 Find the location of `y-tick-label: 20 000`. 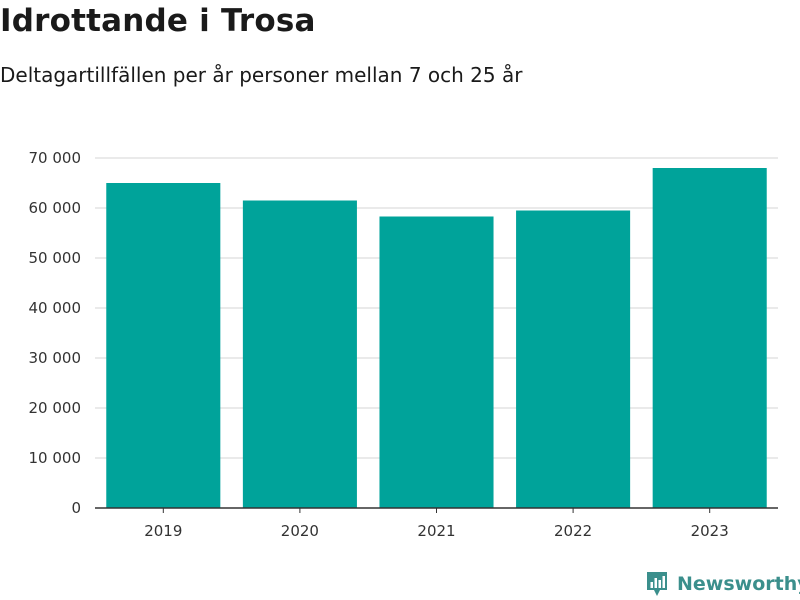

y-tick-label: 20 000 is located at coordinates (55, 408).